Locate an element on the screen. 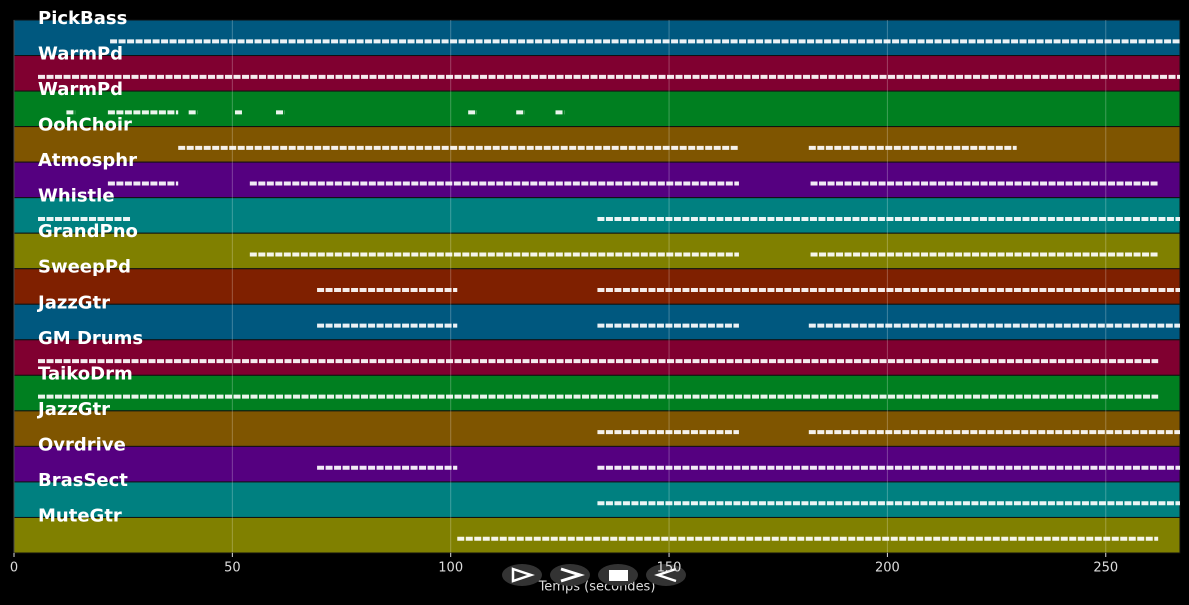  track-label: Ovrdrive is located at coordinates (82, 444).